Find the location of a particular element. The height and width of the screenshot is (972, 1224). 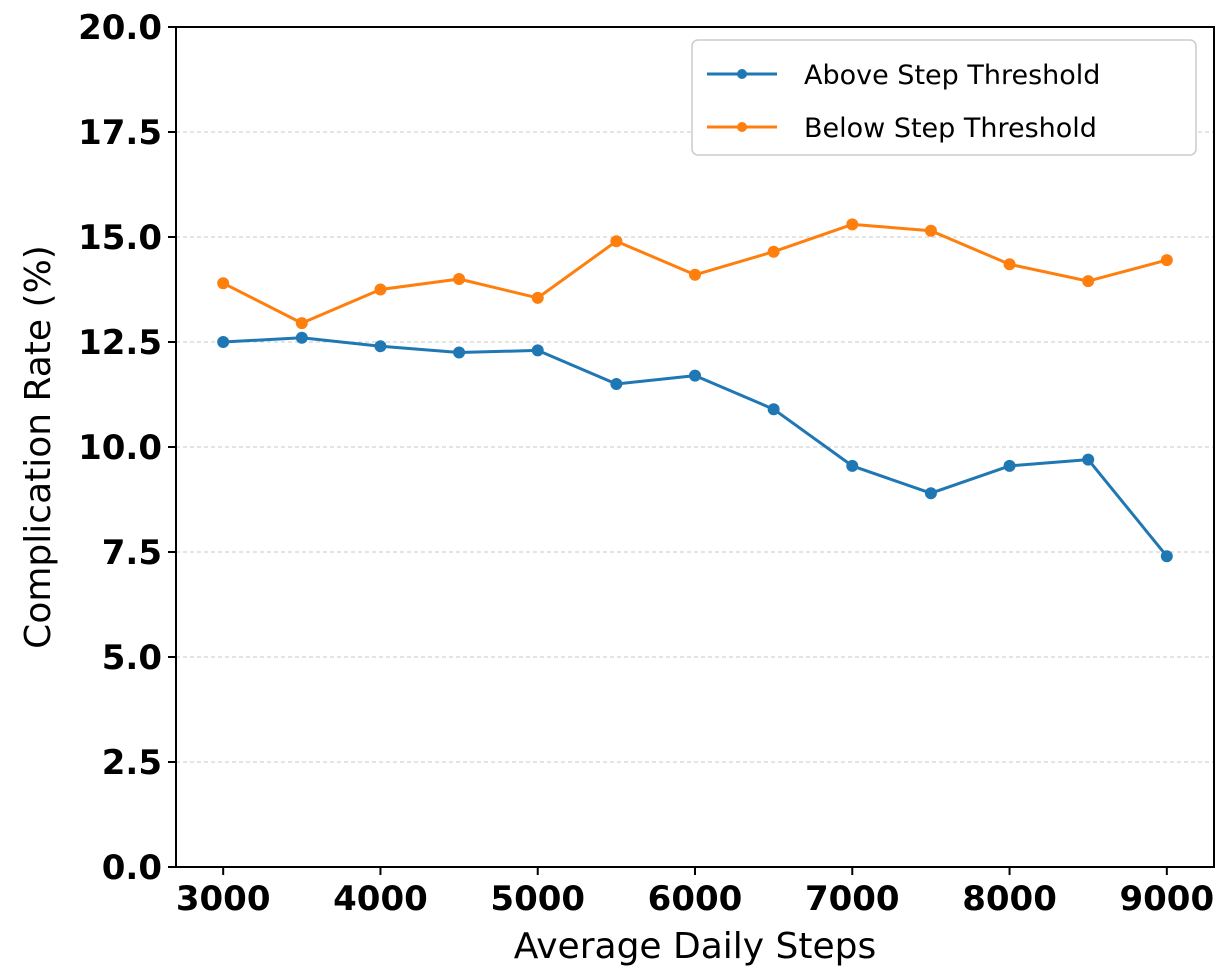

y-tick-label: 17.5 is located at coordinates (120, 133).